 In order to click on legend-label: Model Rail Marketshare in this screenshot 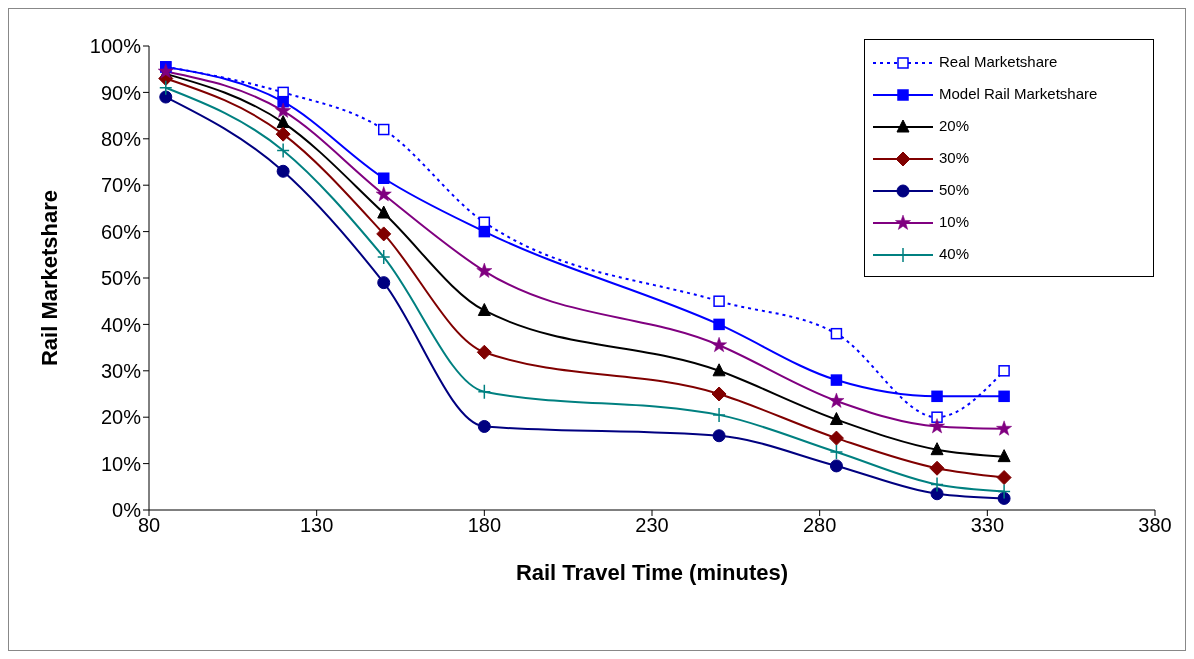, I will do `click(1018, 93)`.